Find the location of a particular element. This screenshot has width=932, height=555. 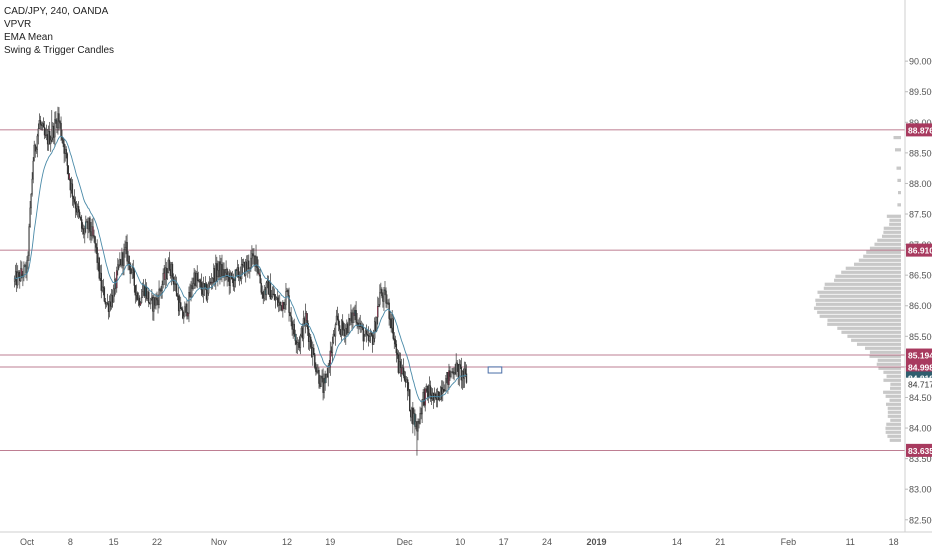

y-tick-label: 88.500 is located at coordinates (920, 153).